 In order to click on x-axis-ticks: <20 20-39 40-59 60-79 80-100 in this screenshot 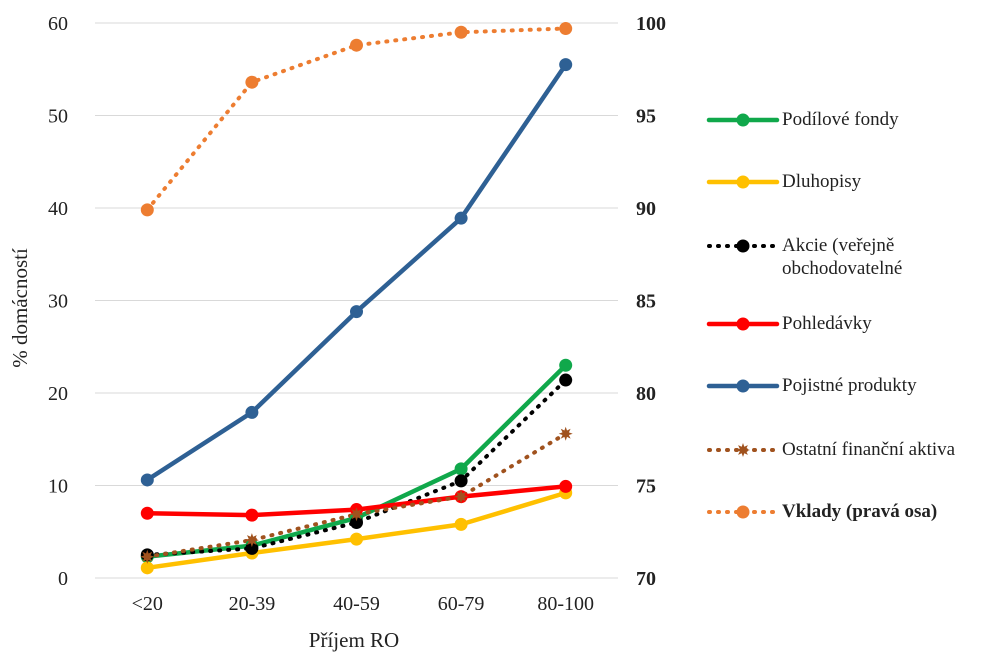, I will do `click(363, 604)`.